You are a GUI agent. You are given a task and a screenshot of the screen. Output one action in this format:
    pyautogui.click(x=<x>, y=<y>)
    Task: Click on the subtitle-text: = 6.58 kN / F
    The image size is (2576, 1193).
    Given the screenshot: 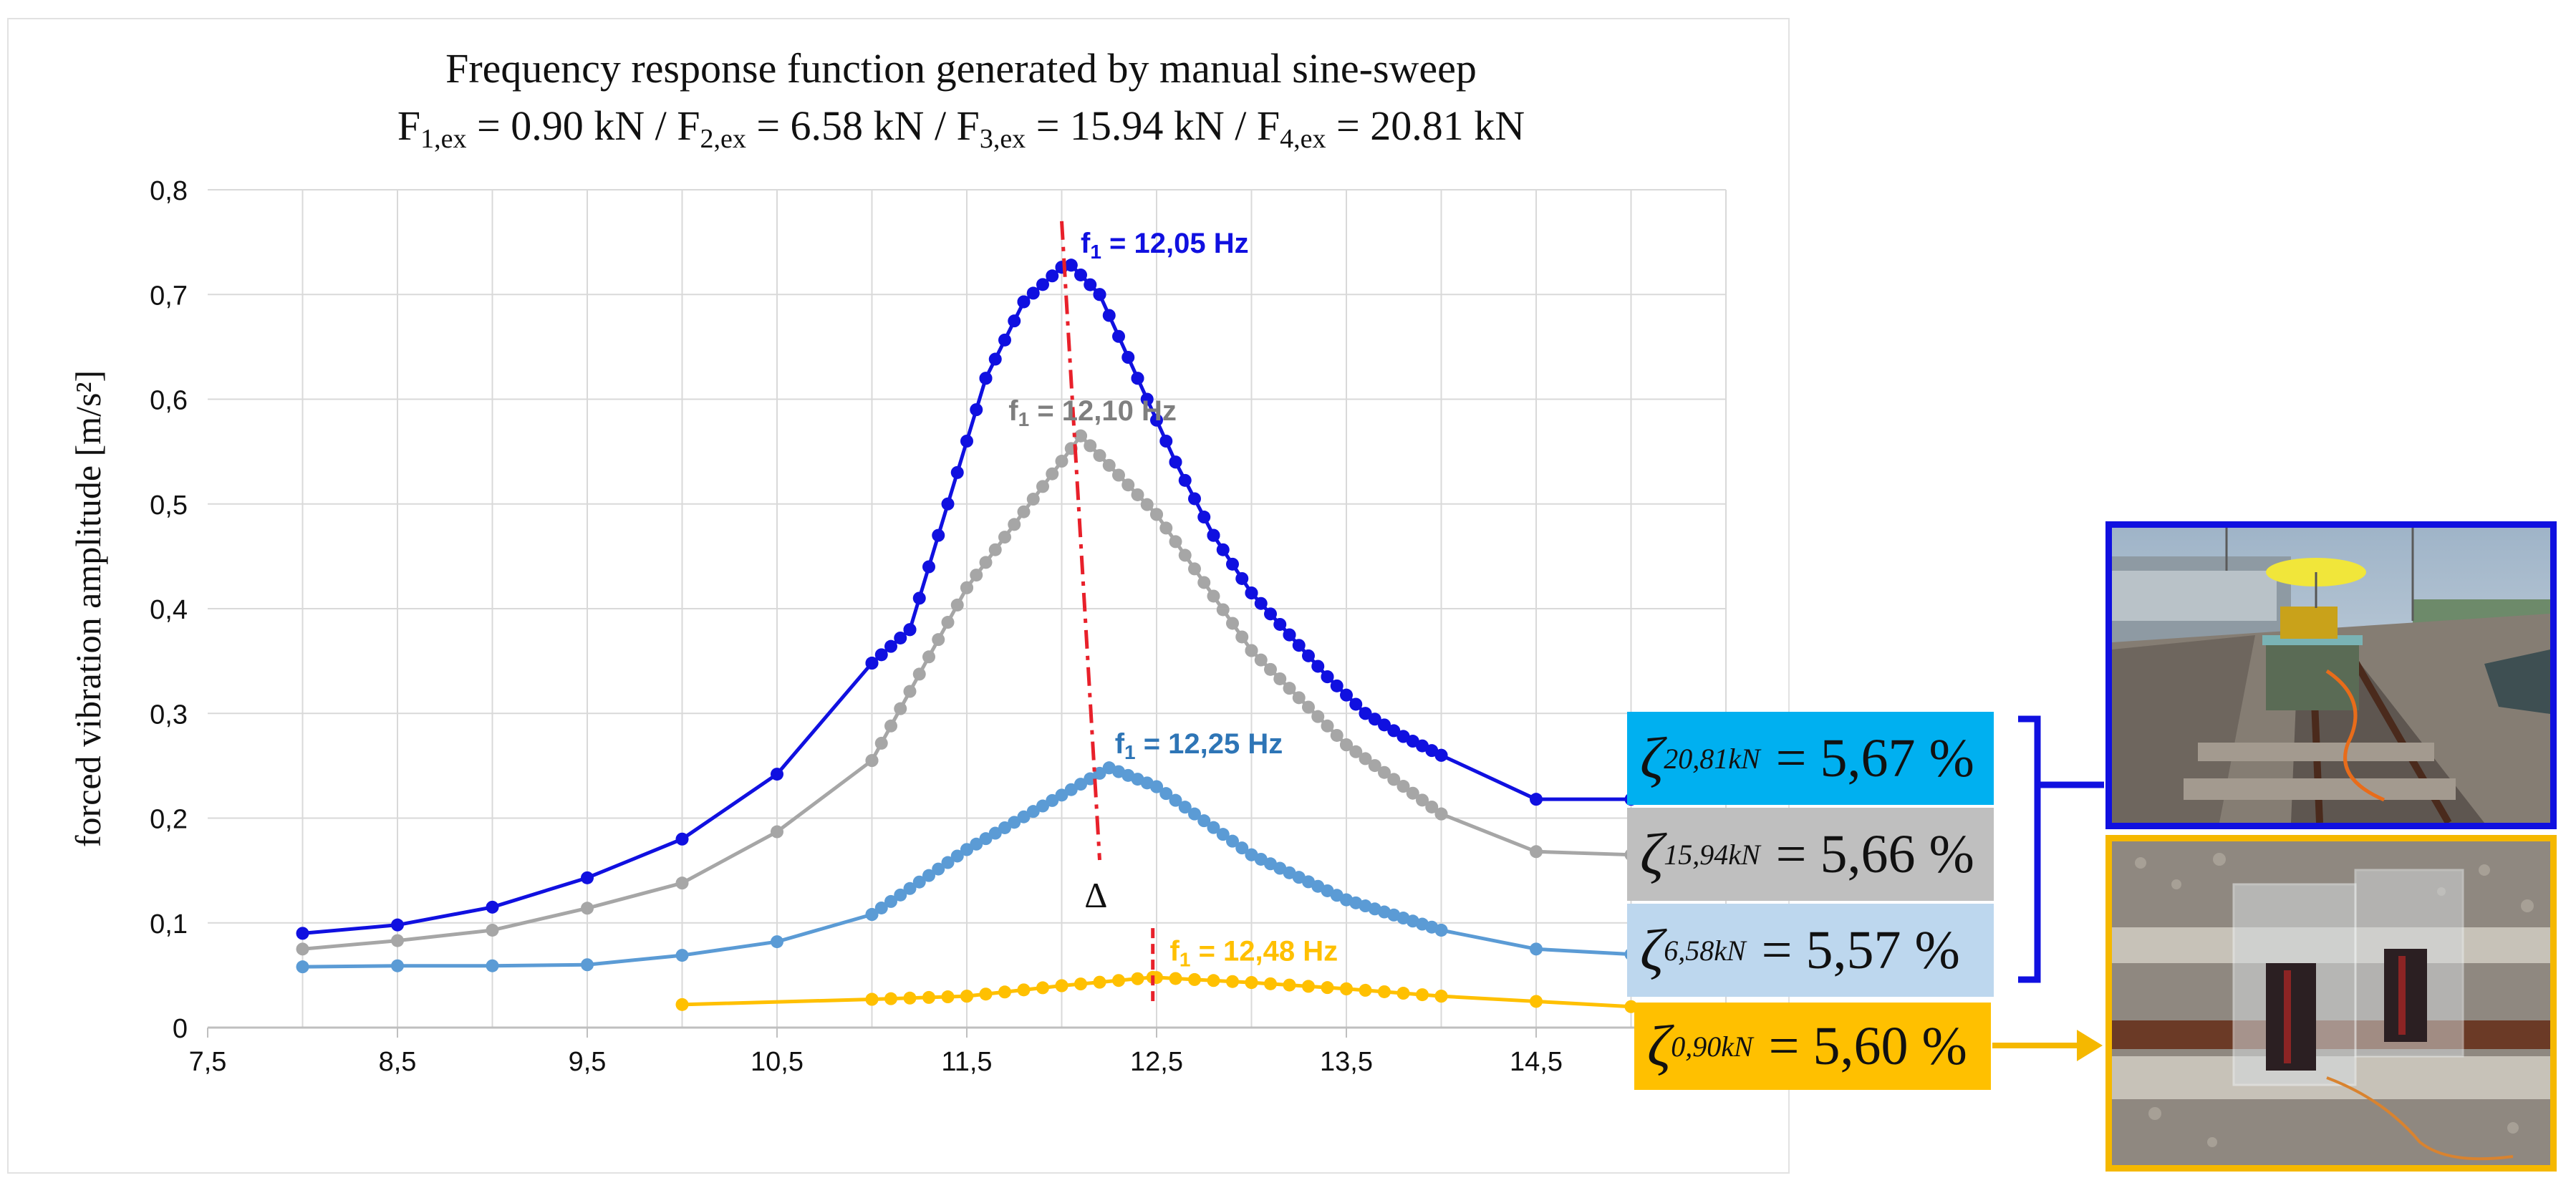 What is the action you would take?
    pyautogui.click(x=863, y=125)
    